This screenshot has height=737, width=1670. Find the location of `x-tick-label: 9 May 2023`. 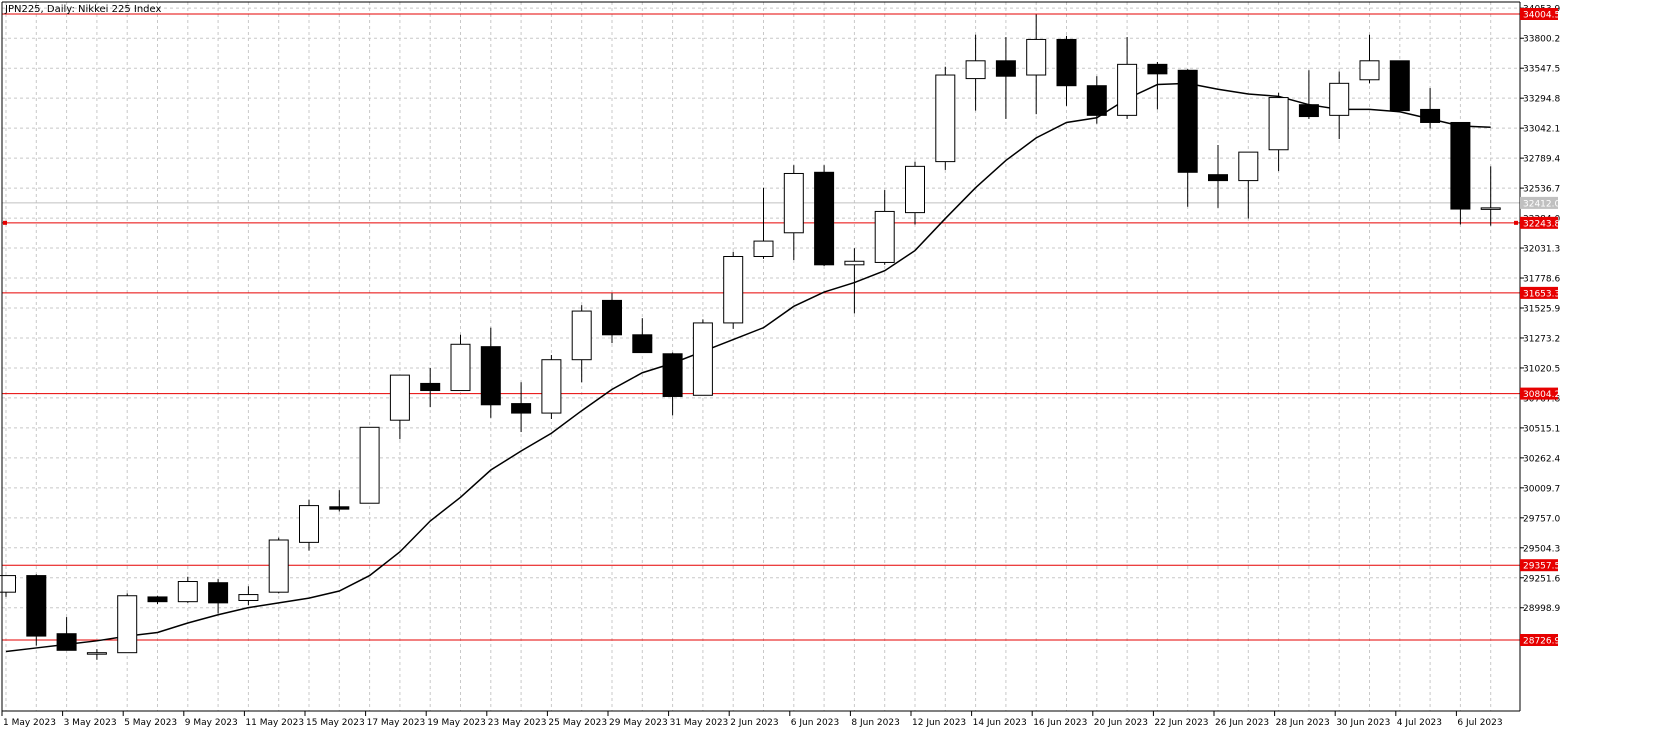

x-tick-label: 9 May 2023 is located at coordinates (211, 723).